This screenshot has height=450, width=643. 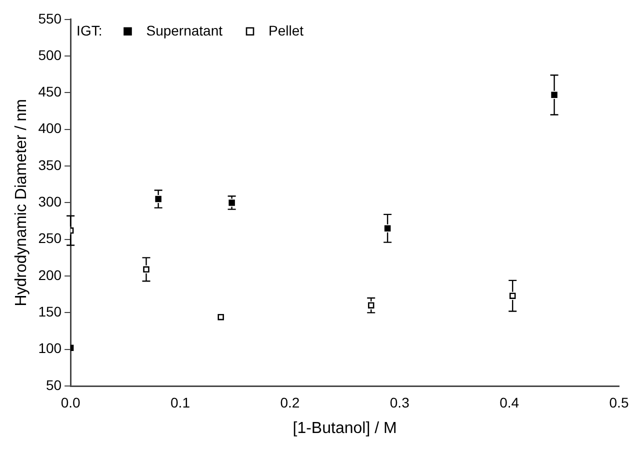 What do you see at coordinates (50, 18) in the screenshot?
I see `y-tick-label: 550` at bounding box center [50, 18].